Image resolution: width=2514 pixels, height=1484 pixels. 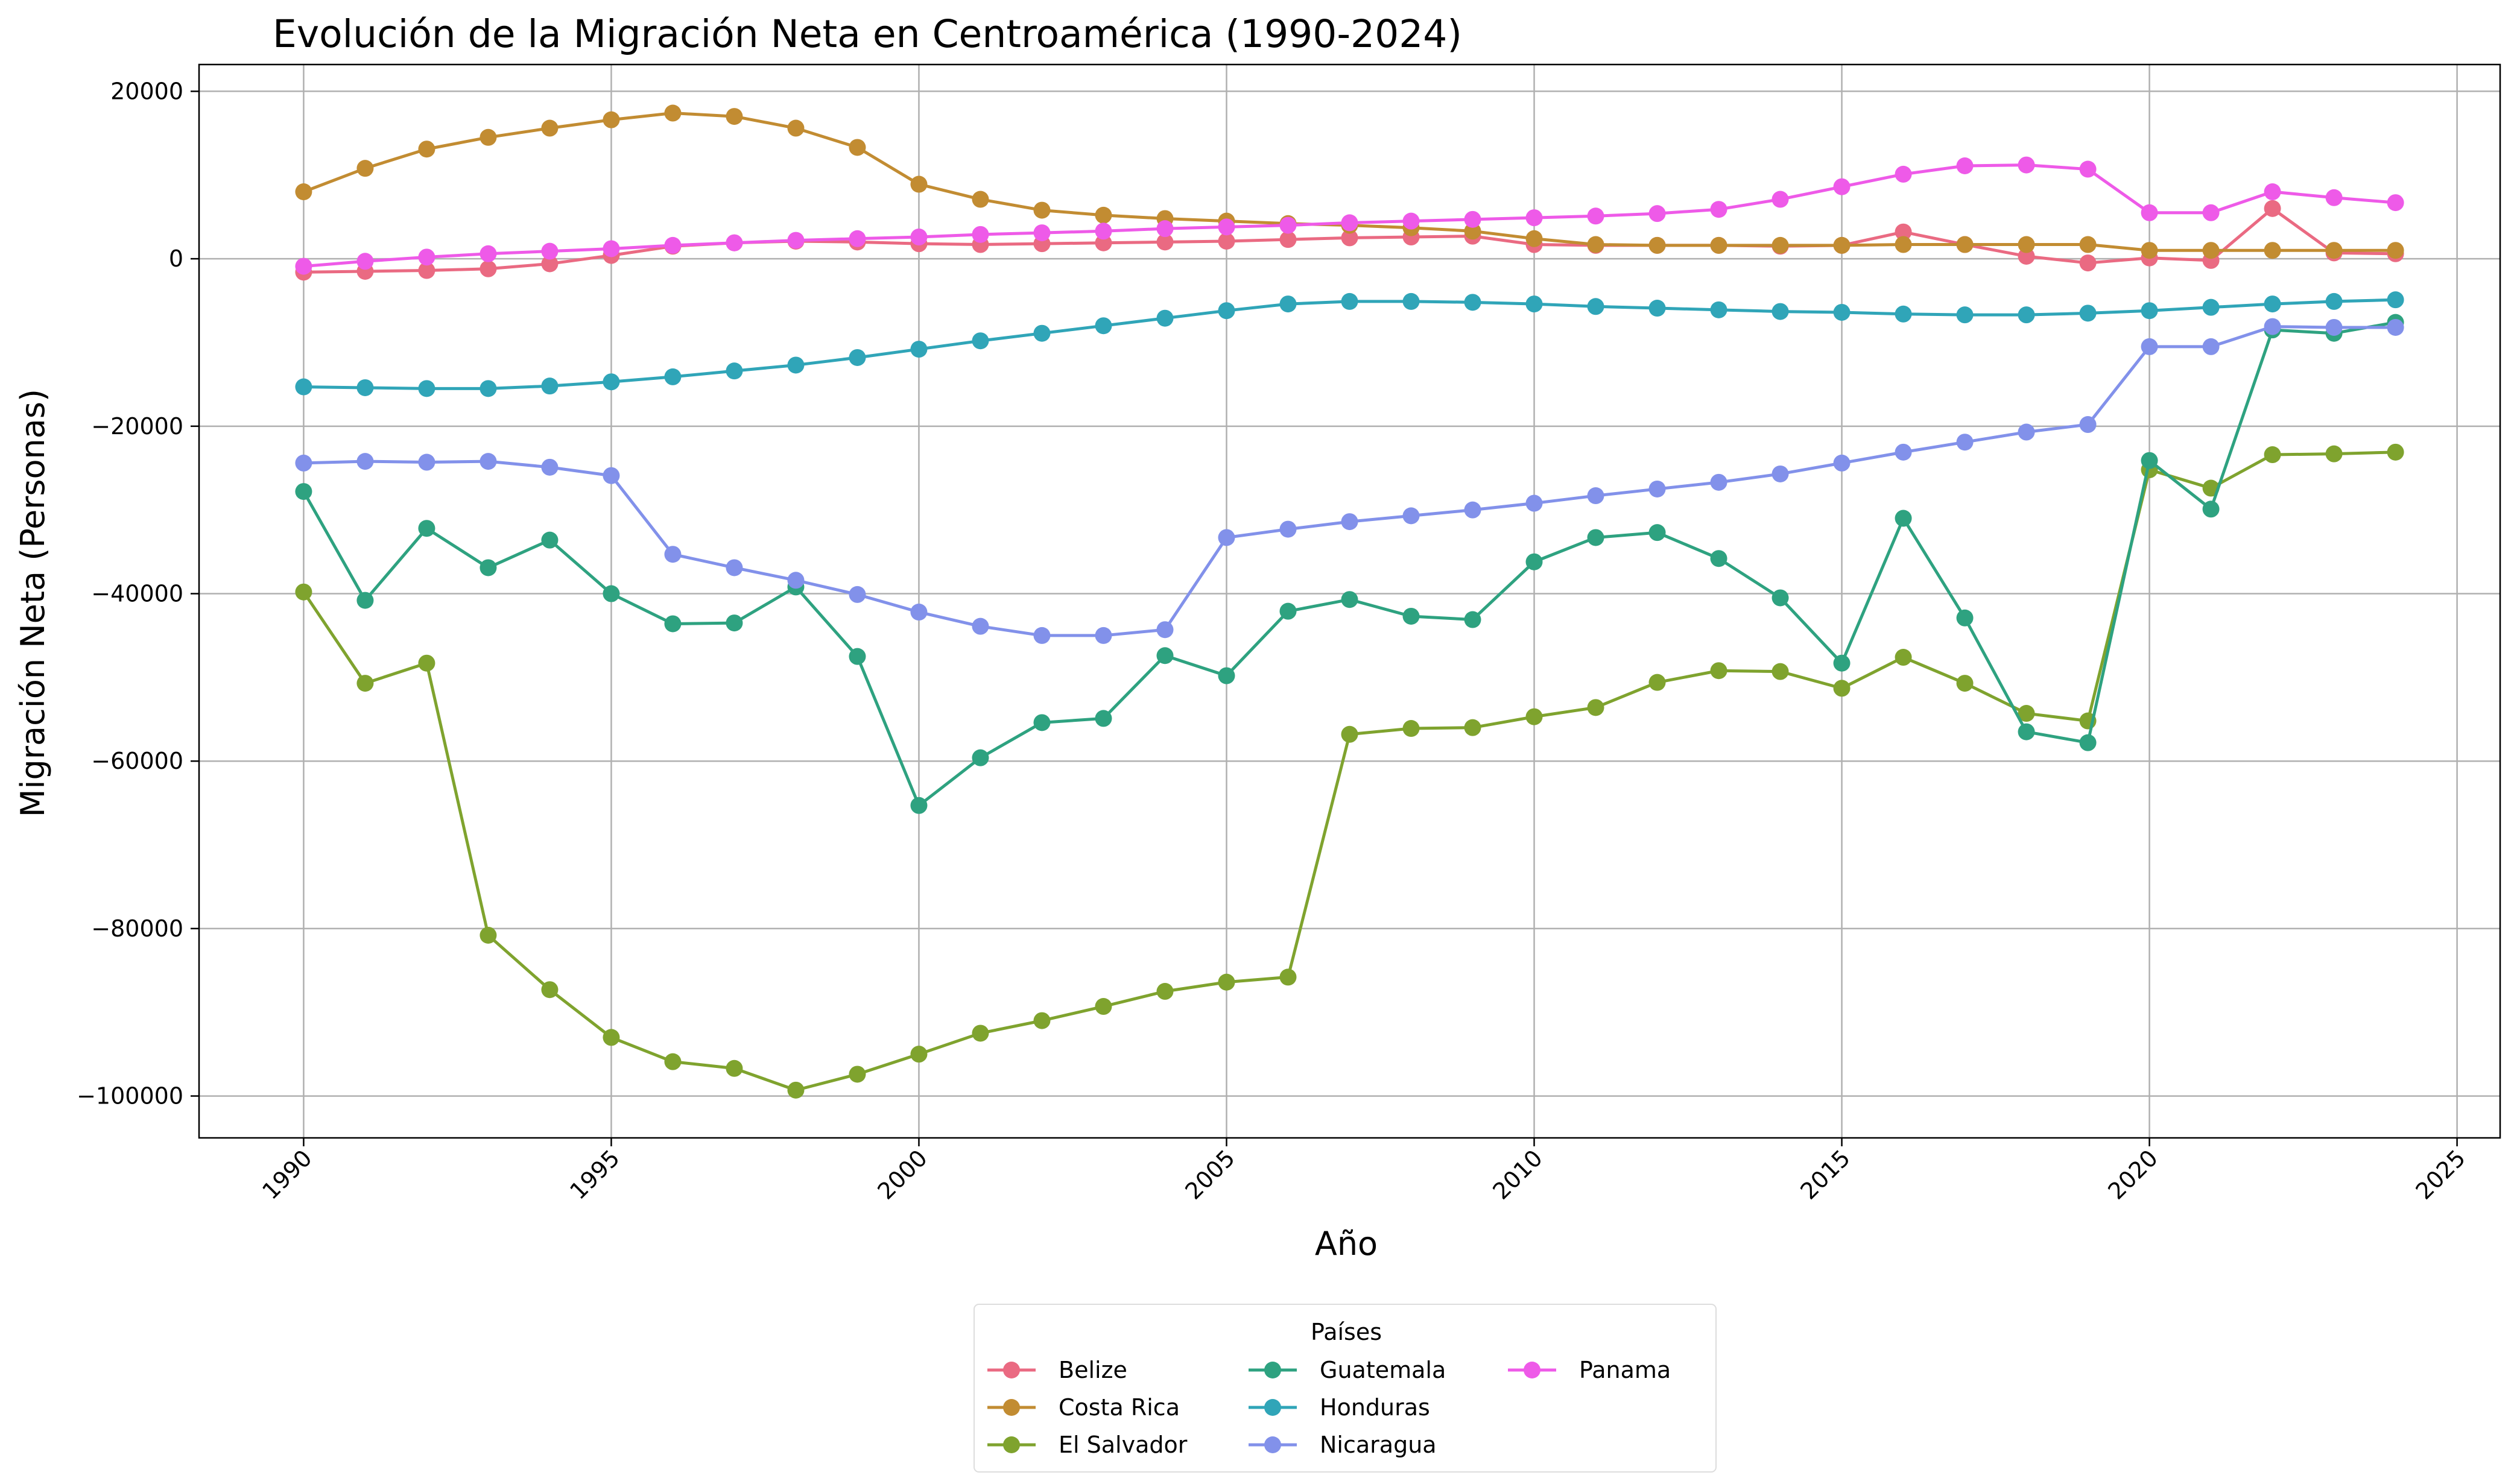 What do you see at coordinates (137, 928) in the screenshot?
I see `y-tick-label: −80000` at bounding box center [137, 928].